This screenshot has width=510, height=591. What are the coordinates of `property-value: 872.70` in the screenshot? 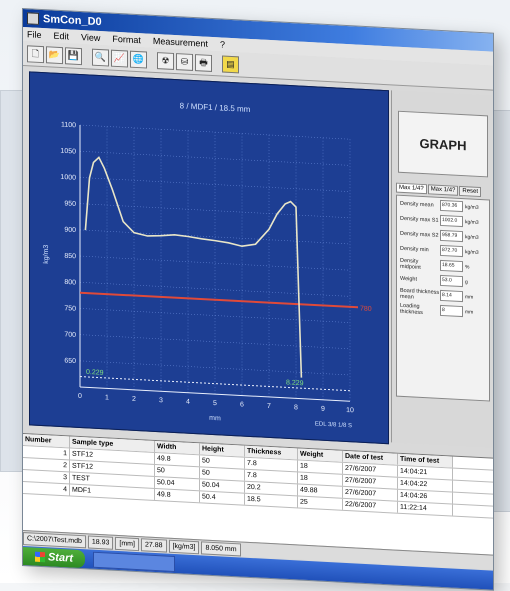 It's located at (451, 251).